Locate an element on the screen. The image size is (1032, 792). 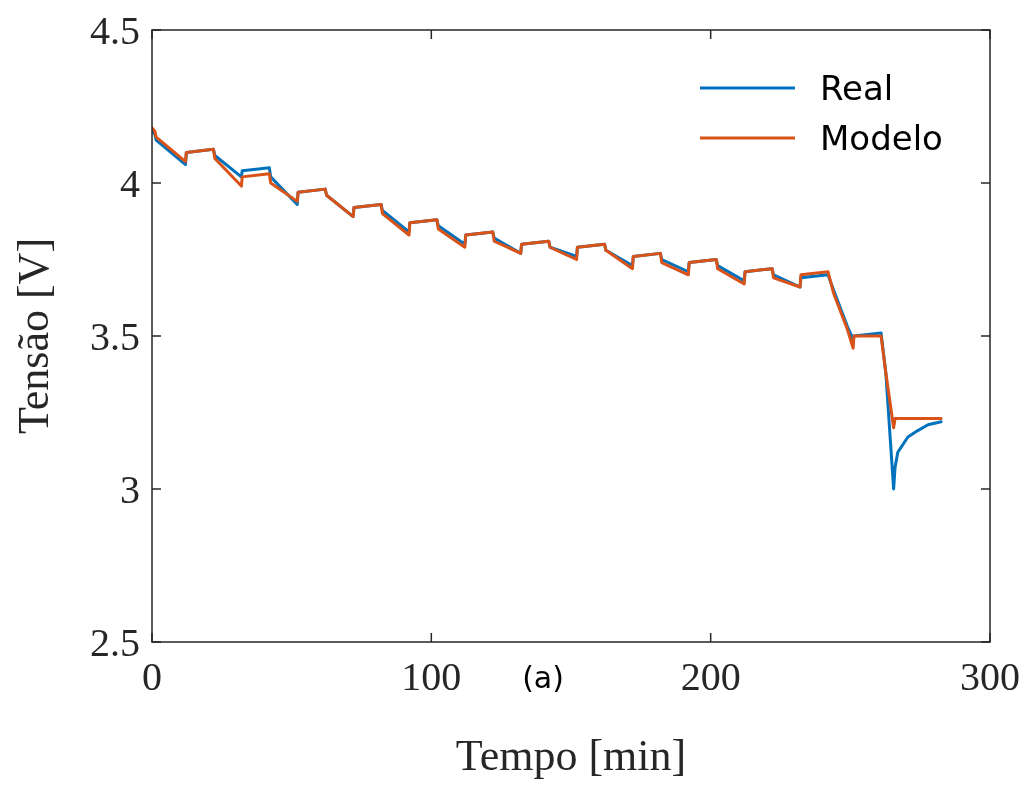
text: (a) is located at coordinates (543, 677).